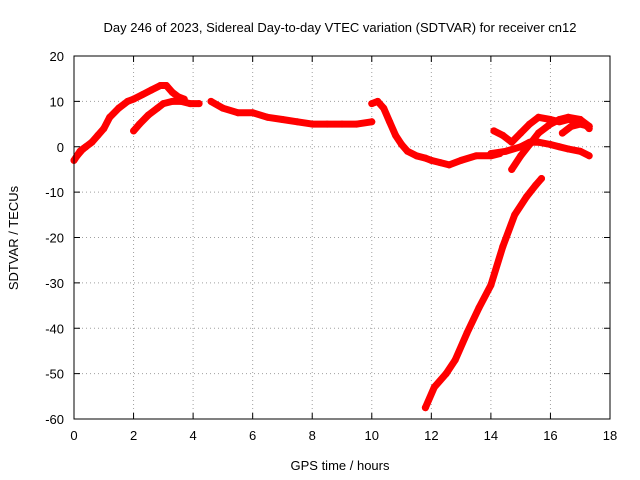 This screenshot has width=640, height=480. I want to click on y-tick-label: 10, so click(57, 101).